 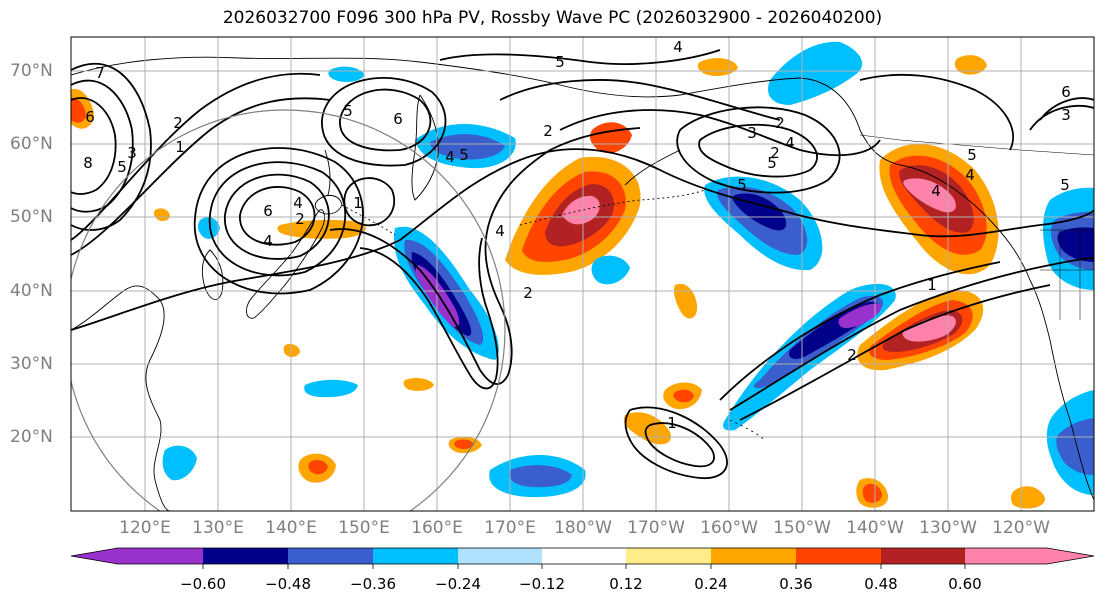 I want to click on colorbar-extend-low, so click(x=94, y=556).